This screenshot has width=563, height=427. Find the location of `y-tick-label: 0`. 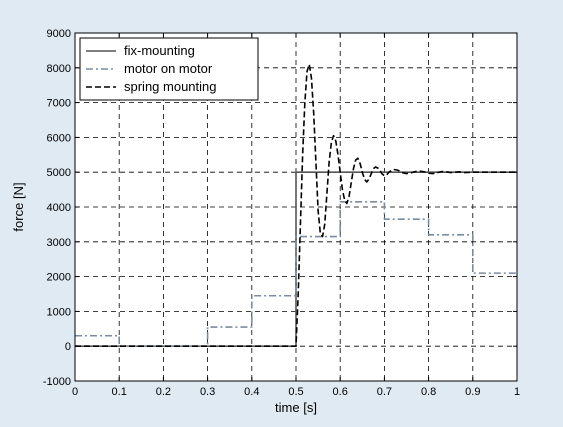

y-tick-label: 0 is located at coordinates (68, 347).